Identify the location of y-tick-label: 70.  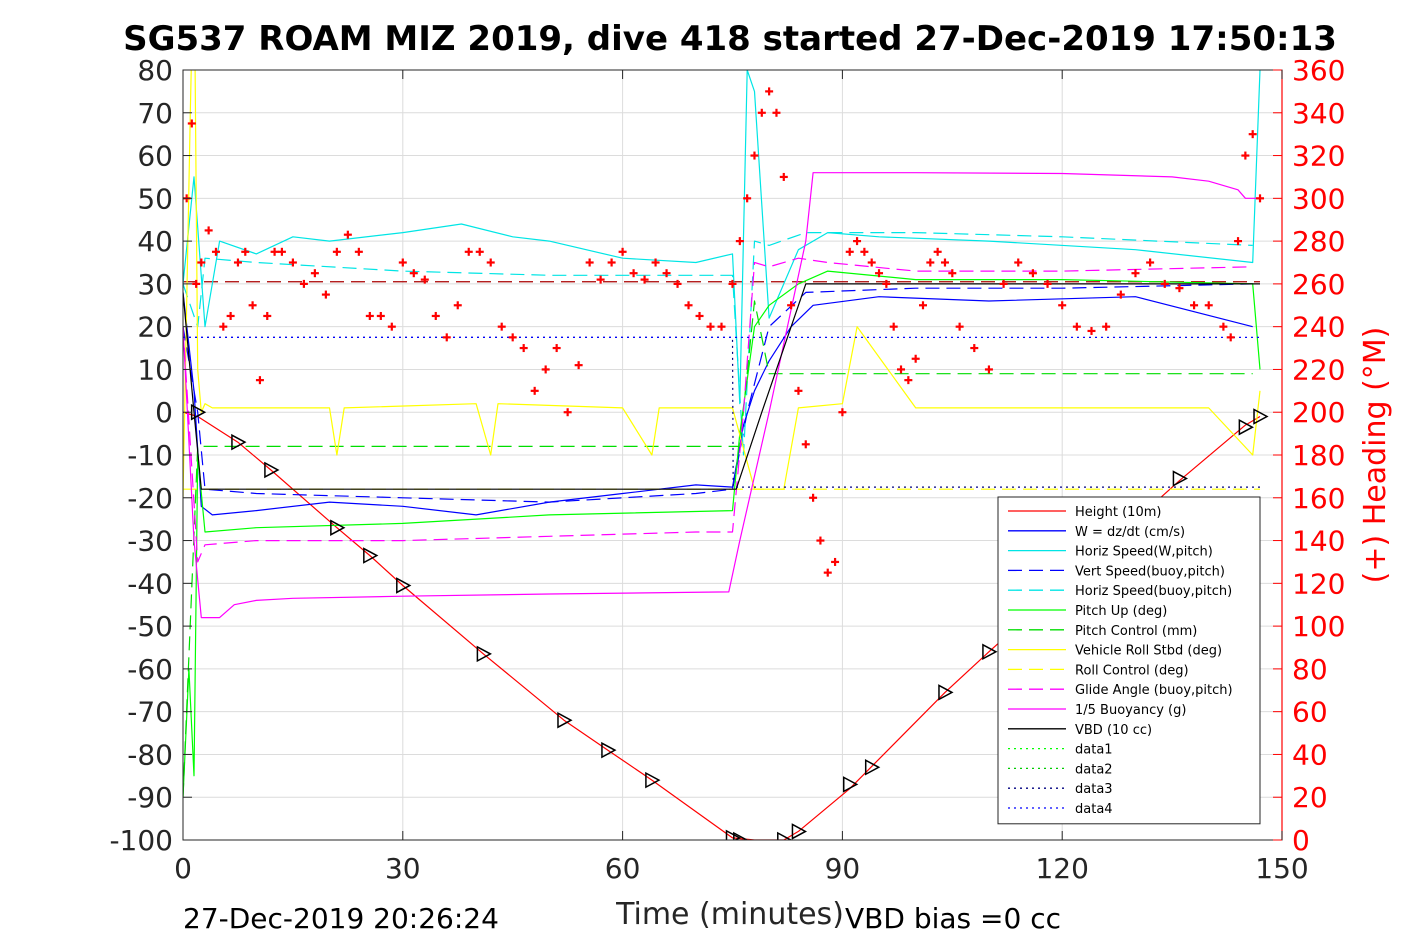
(155, 113).